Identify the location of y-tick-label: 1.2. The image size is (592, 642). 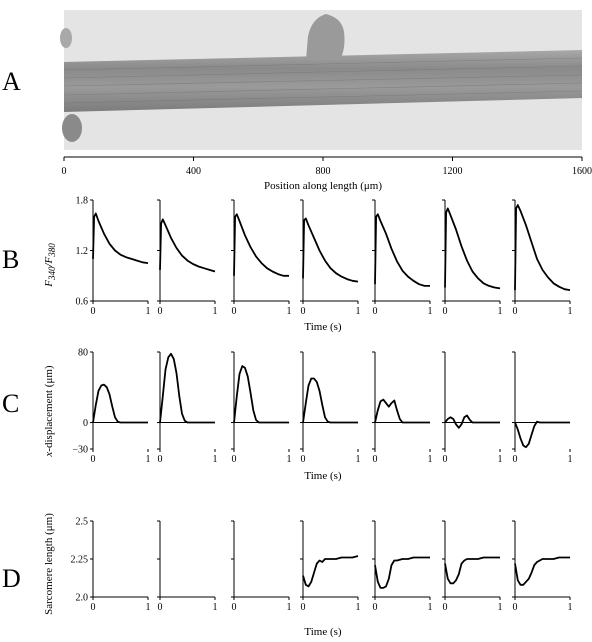
(82, 251).